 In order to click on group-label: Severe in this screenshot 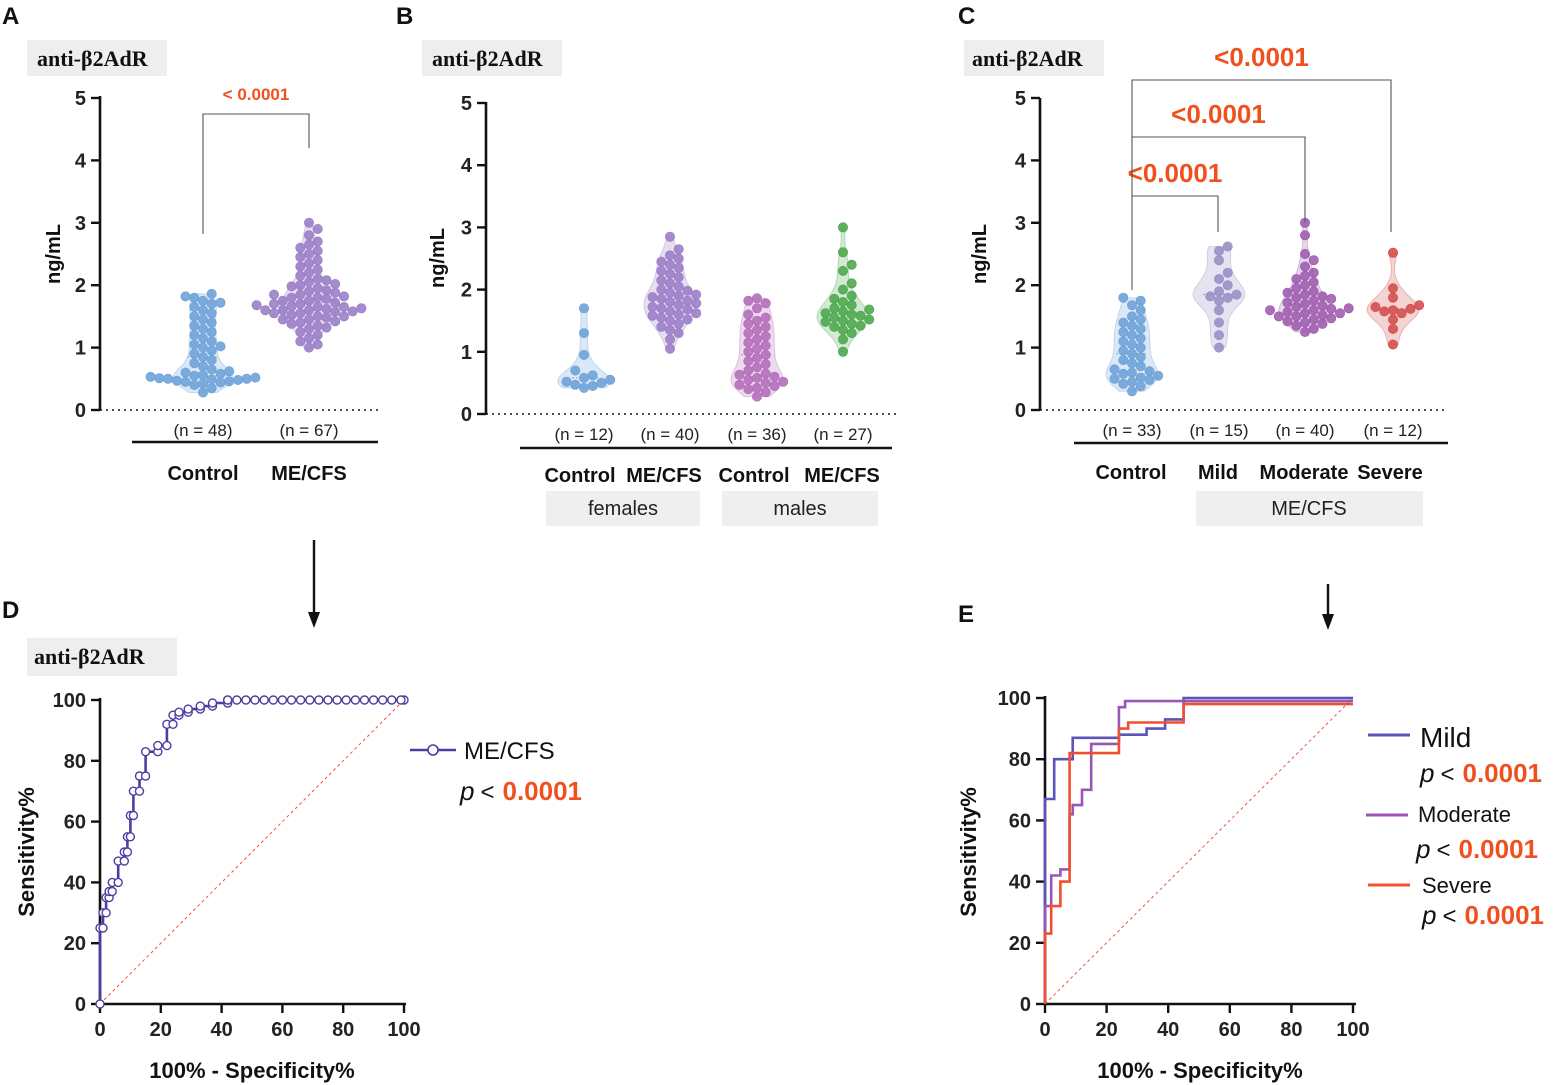, I will do `click(1390, 473)`.